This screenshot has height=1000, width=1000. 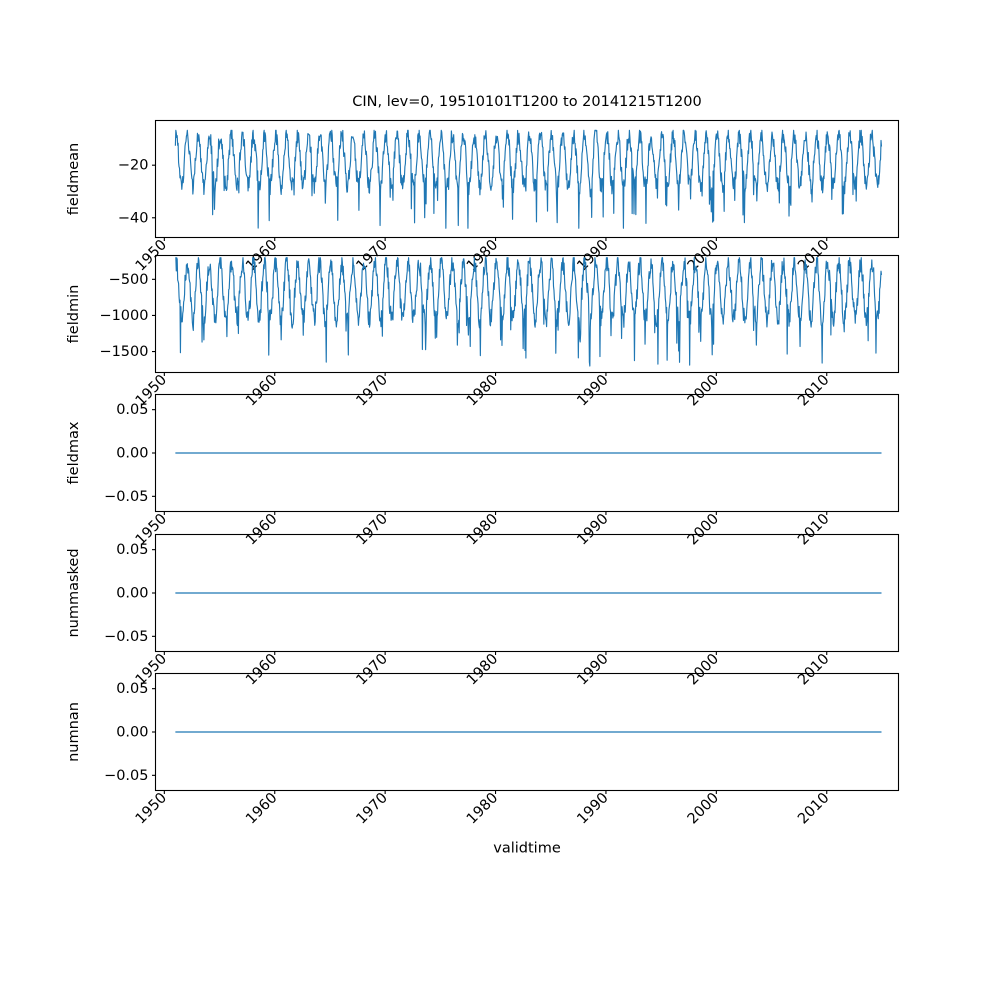 What do you see at coordinates (261, 808) in the screenshot?
I see `x-tick-label-numnan-1: 1960` at bounding box center [261, 808].